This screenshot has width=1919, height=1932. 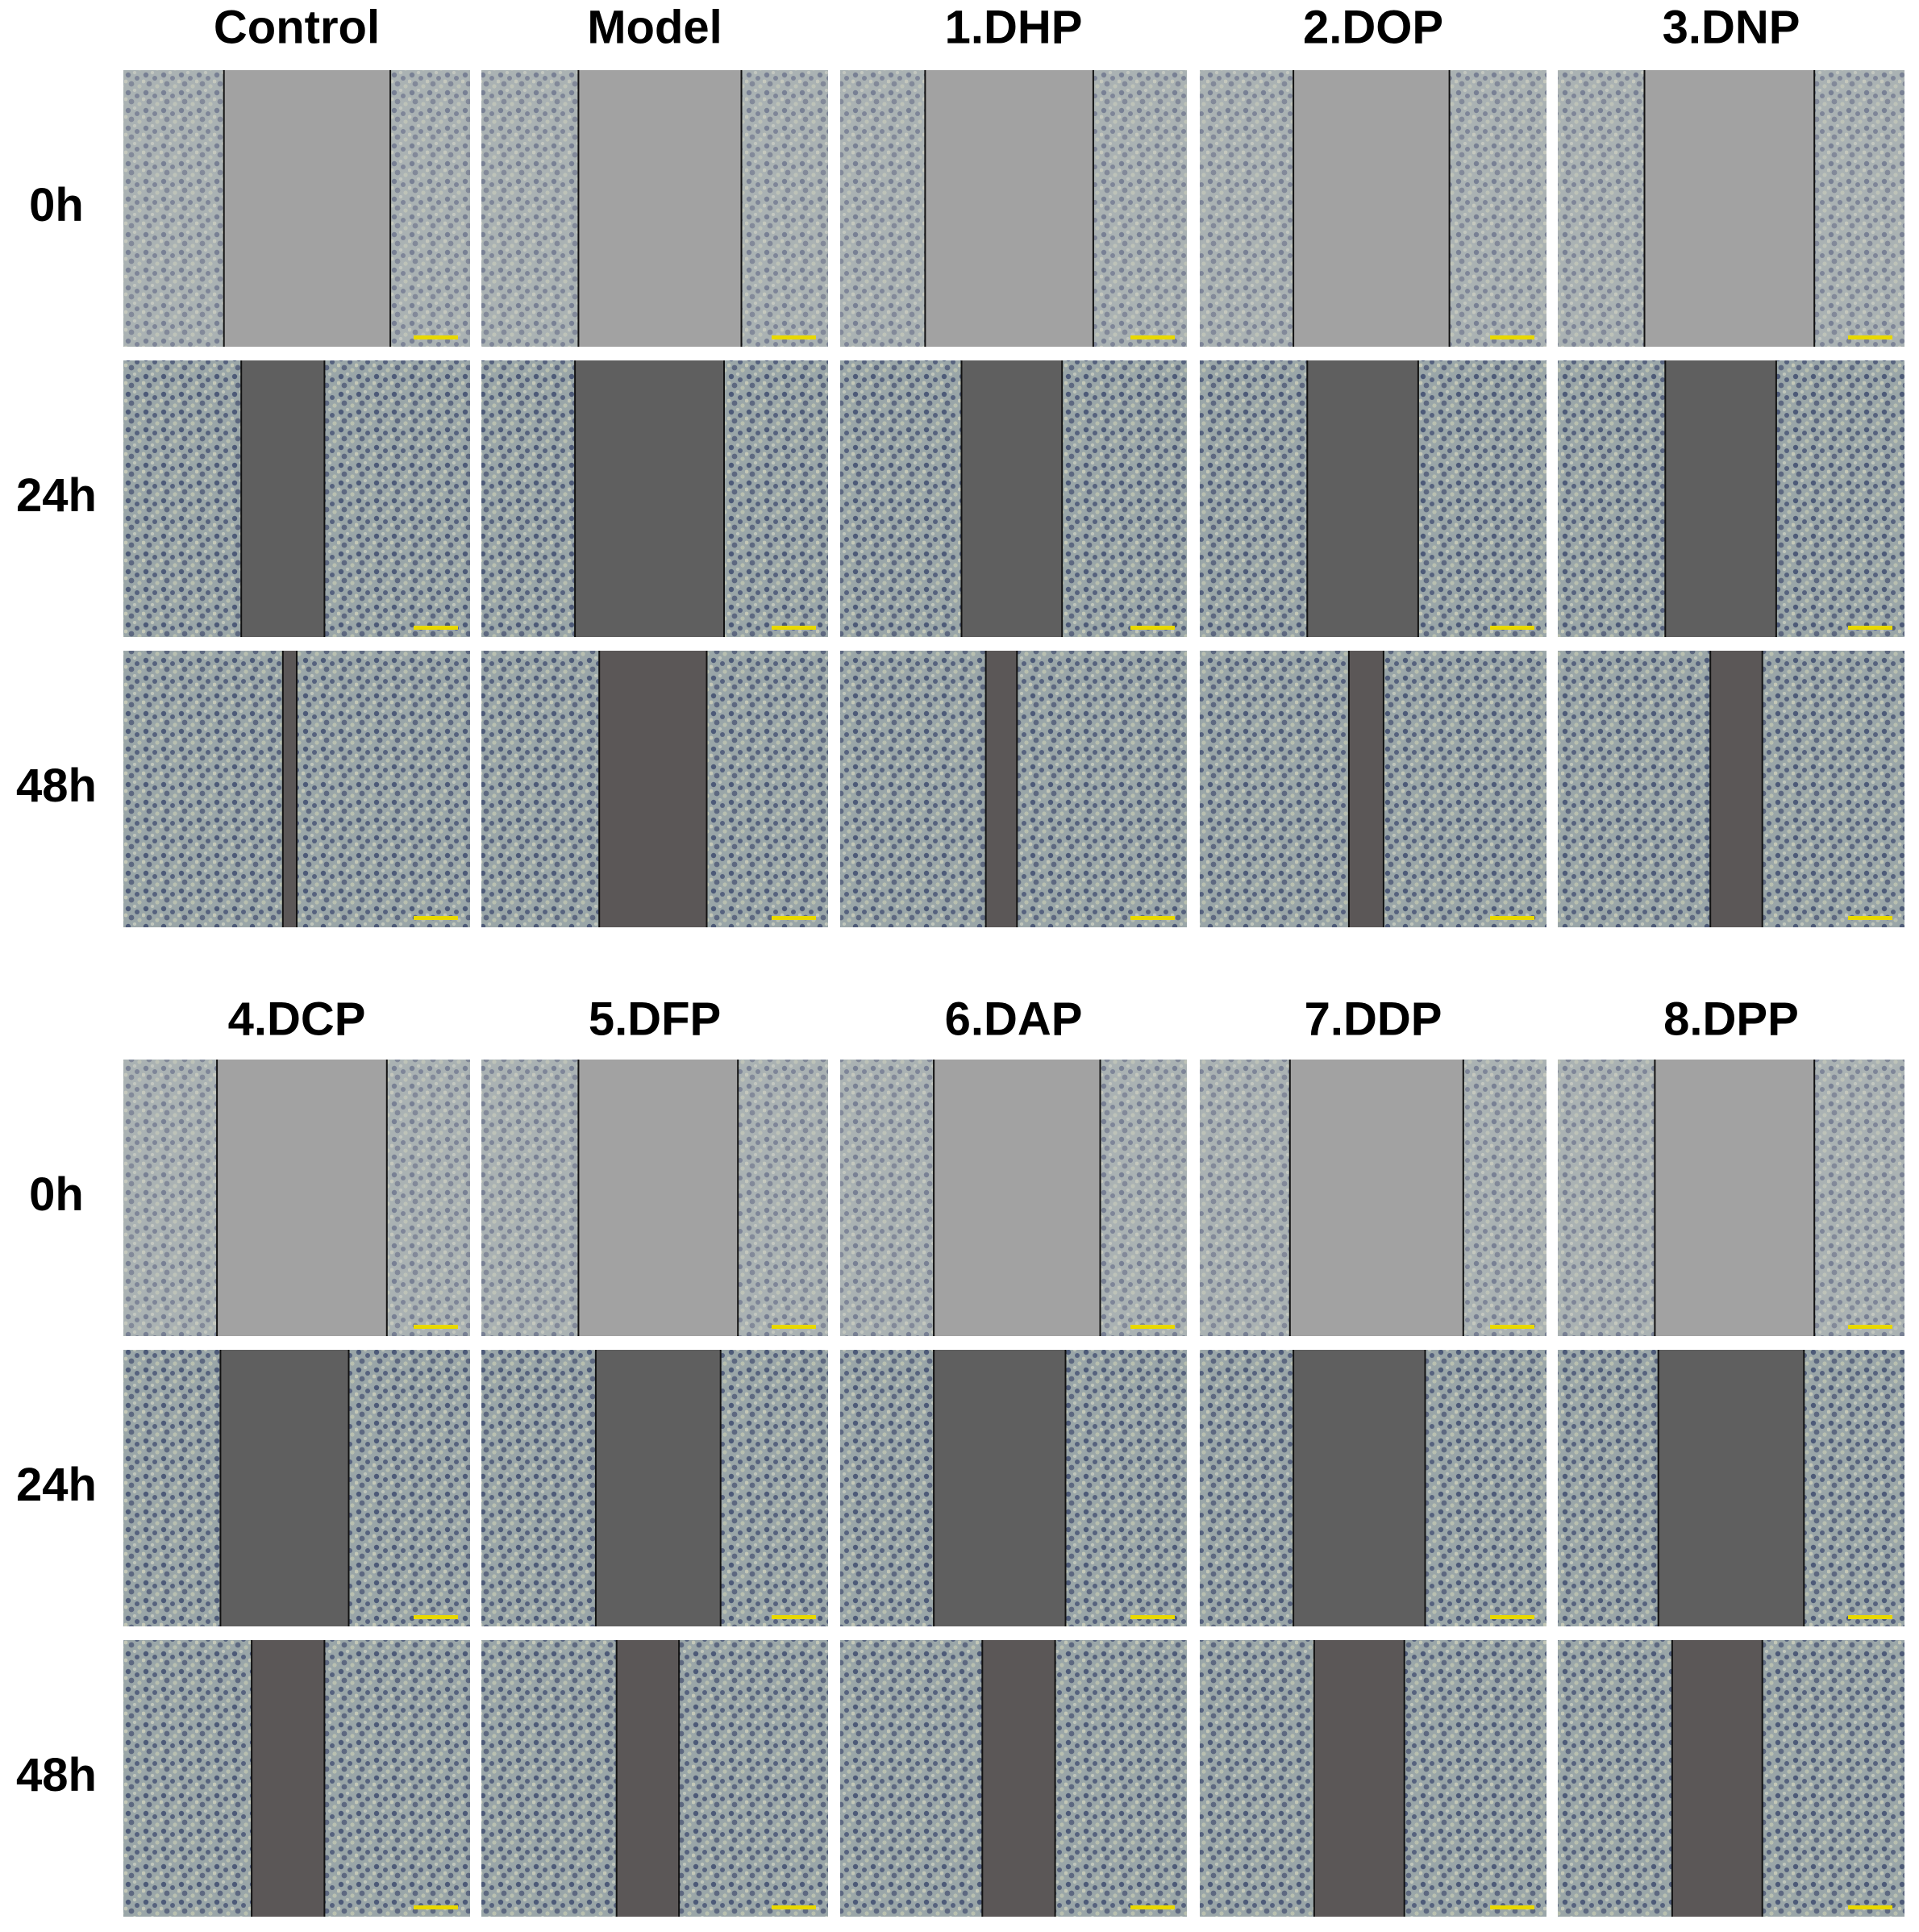 I want to click on column-label: 5.DFP, so click(x=655, y=1019).